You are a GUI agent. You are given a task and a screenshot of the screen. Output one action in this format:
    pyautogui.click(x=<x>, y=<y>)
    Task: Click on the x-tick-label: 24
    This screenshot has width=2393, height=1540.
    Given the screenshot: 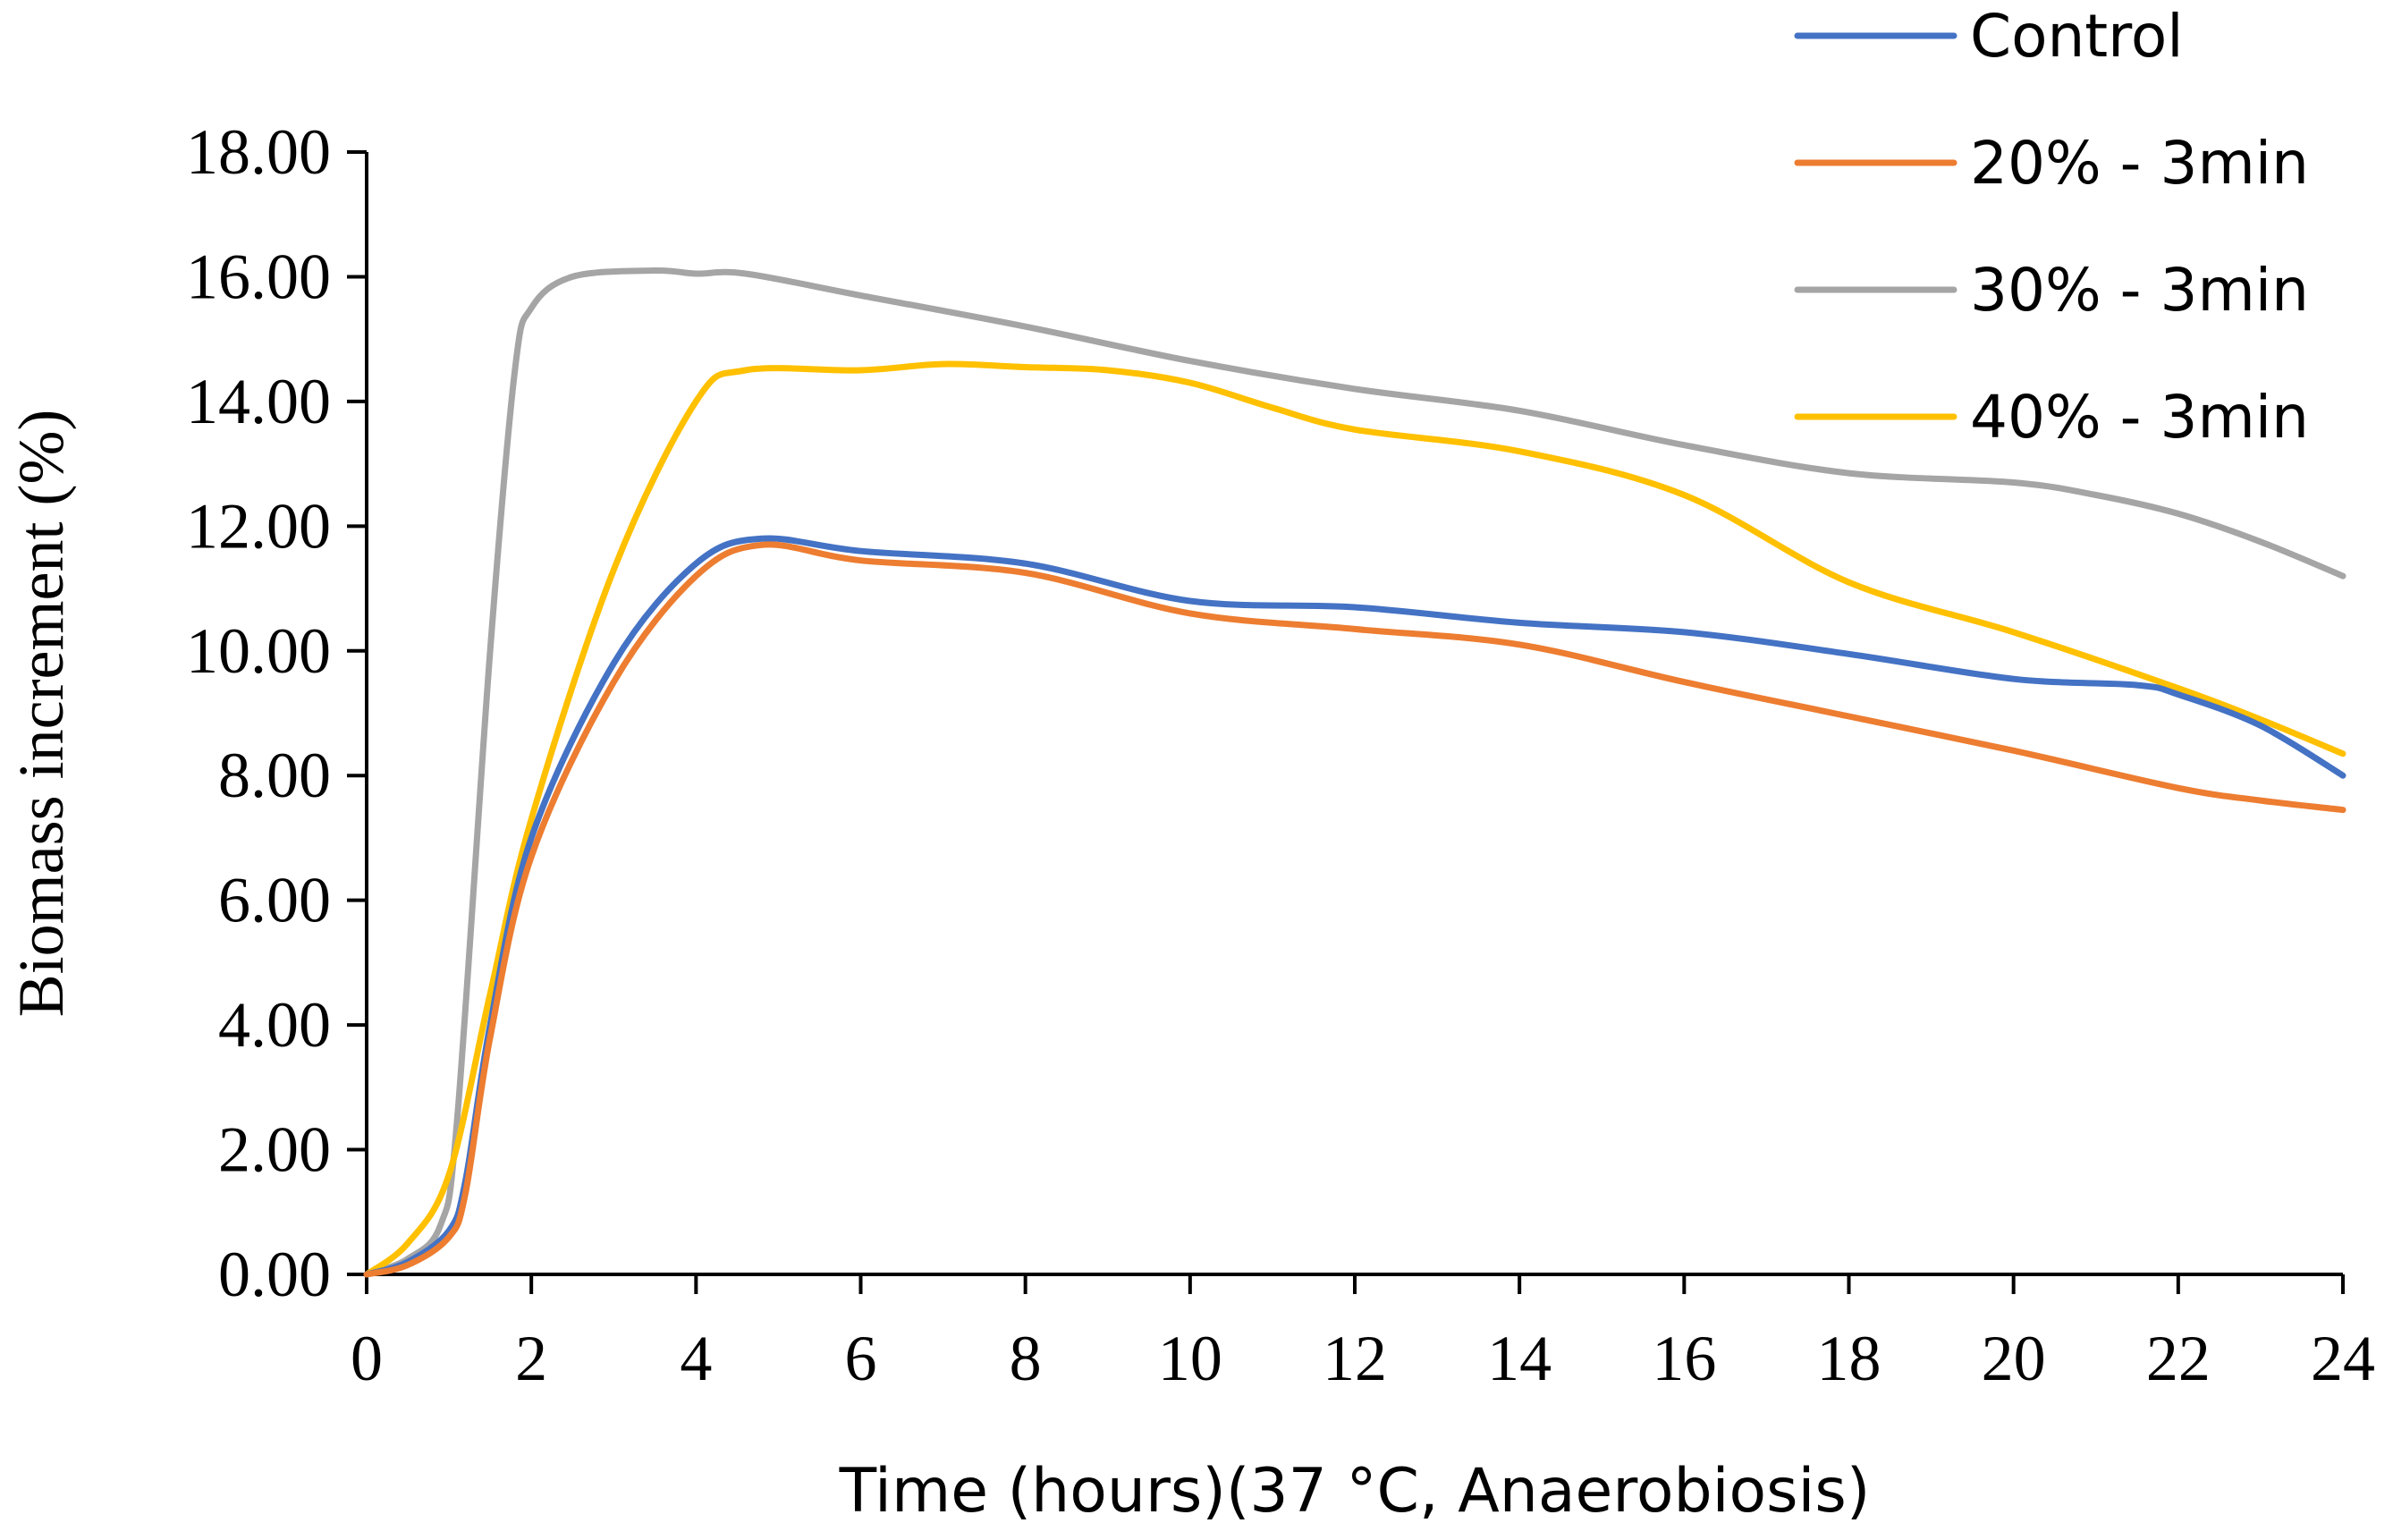 What is the action you would take?
    pyautogui.click(x=2343, y=1358)
    